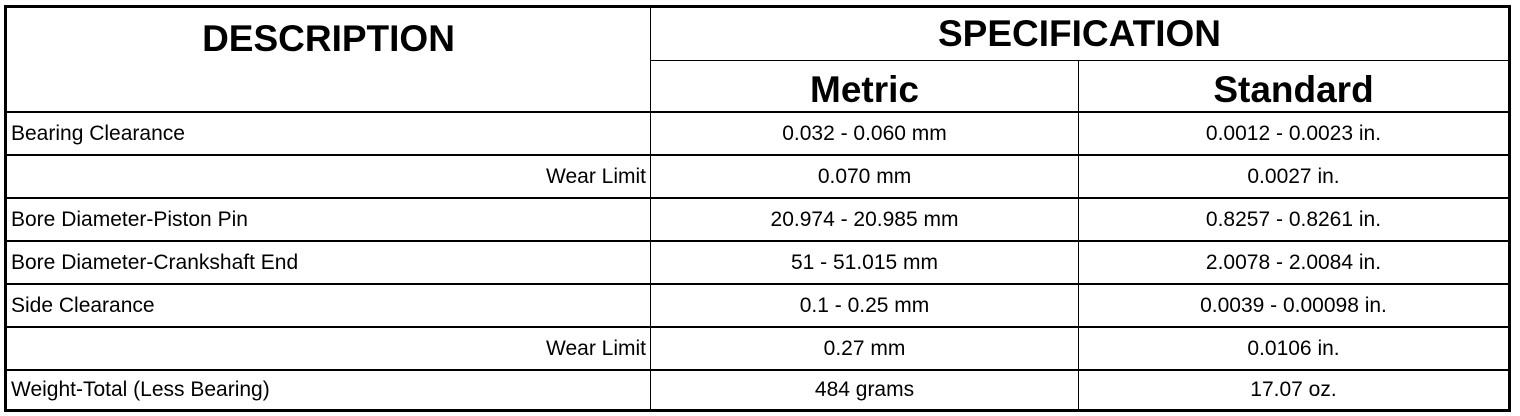 The width and height of the screenshot is (1520, 416). I want to click on header-description: DESCRIPTION, so click(328, 59).